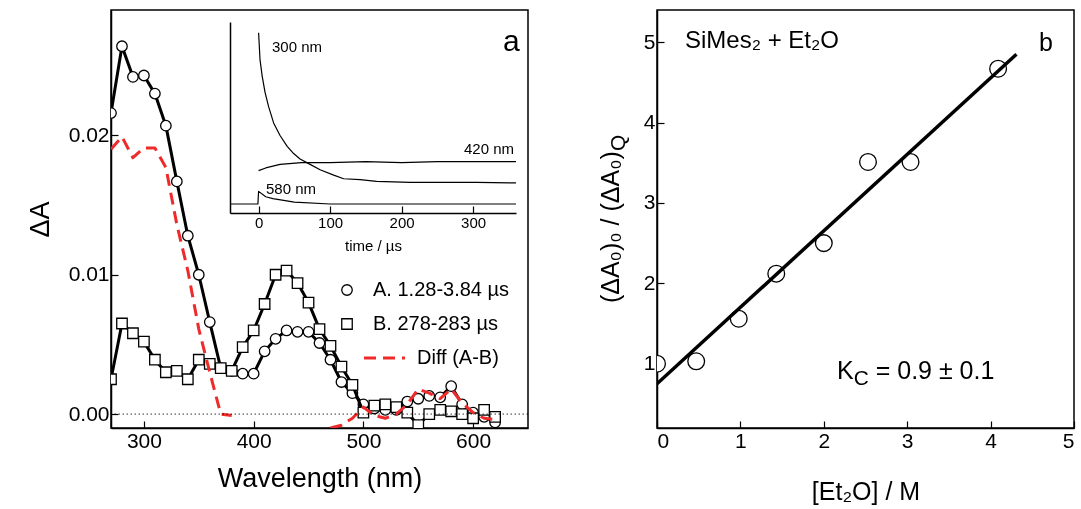  I want to click on y-tick-label: 0.00, so click(89, 413).